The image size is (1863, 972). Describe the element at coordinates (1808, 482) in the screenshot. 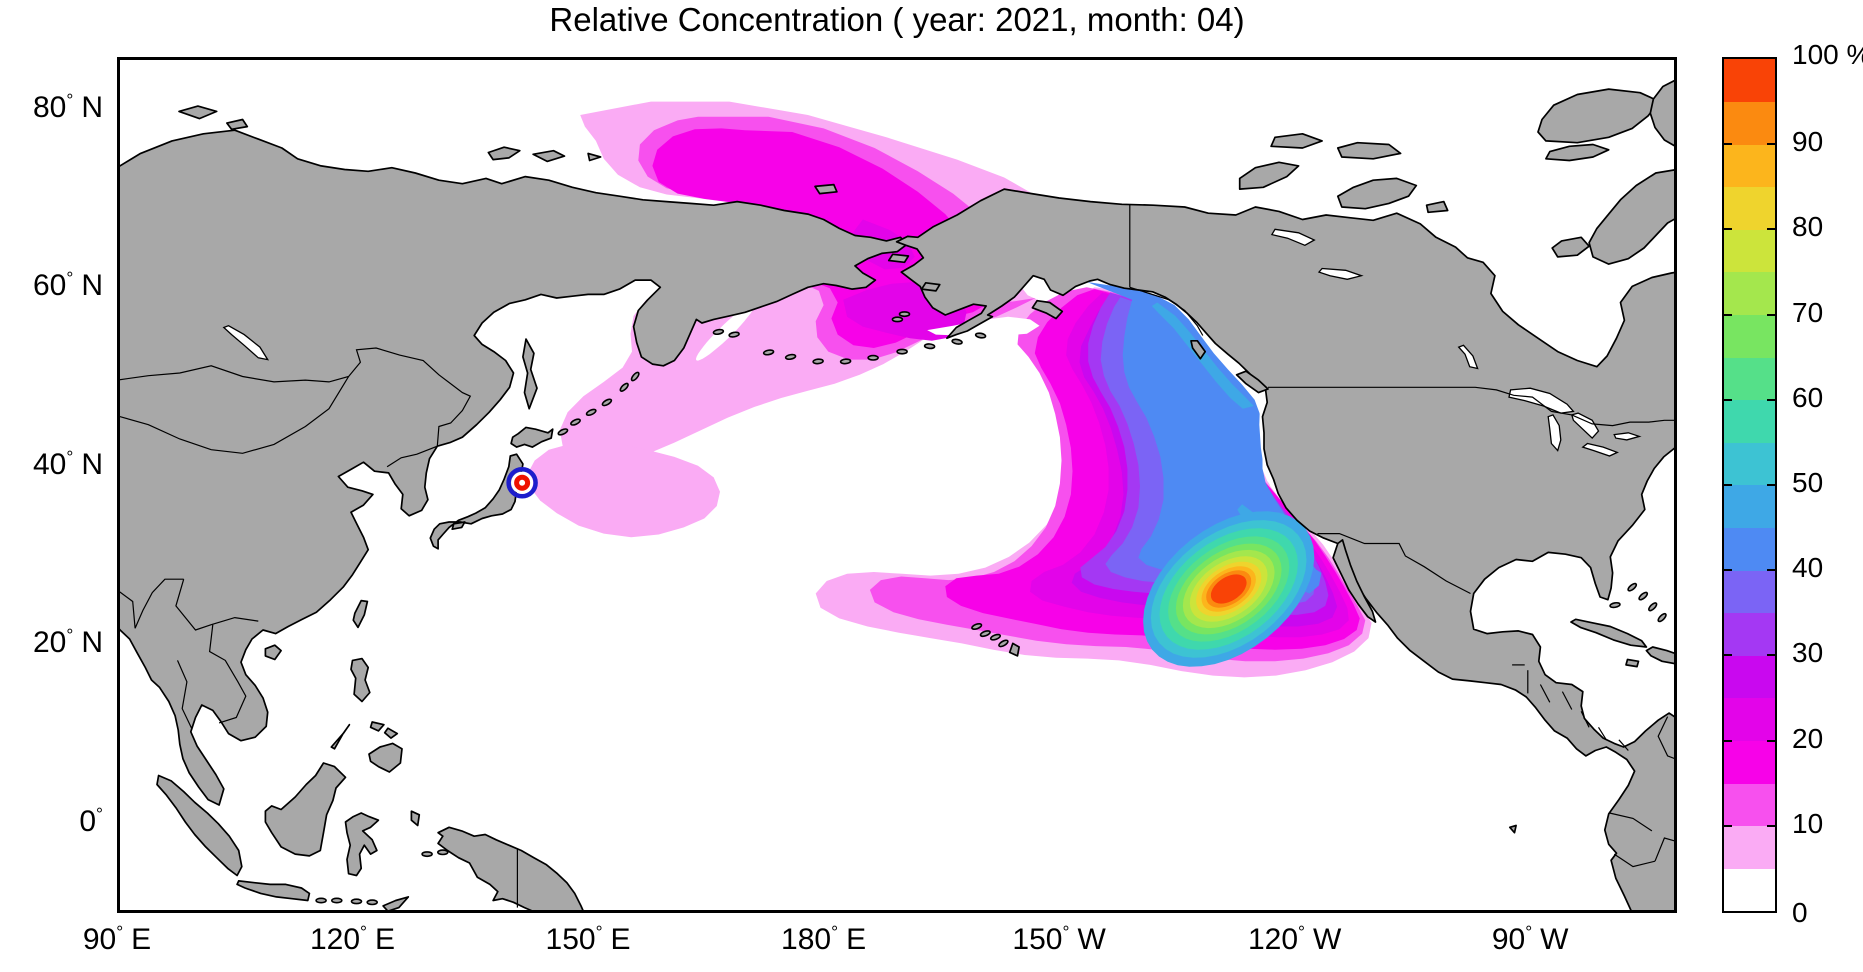

I see `colorbar-label-50: 50` at that location.